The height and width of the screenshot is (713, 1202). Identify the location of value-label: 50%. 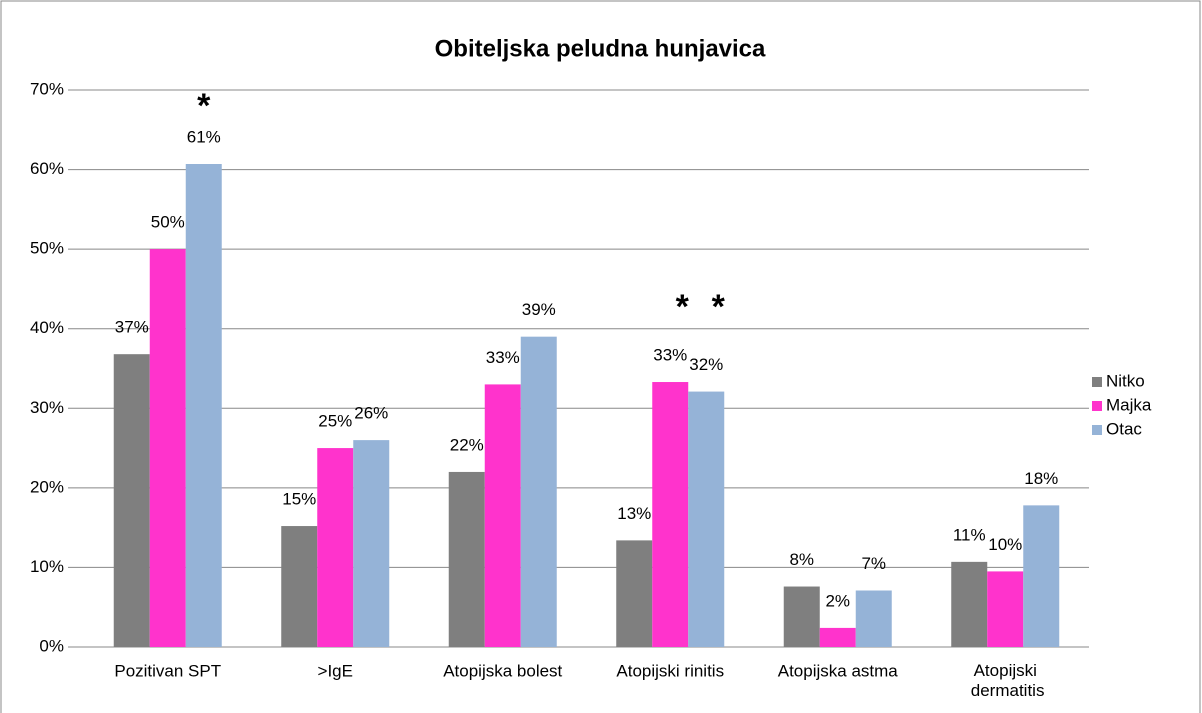
(168, 222).